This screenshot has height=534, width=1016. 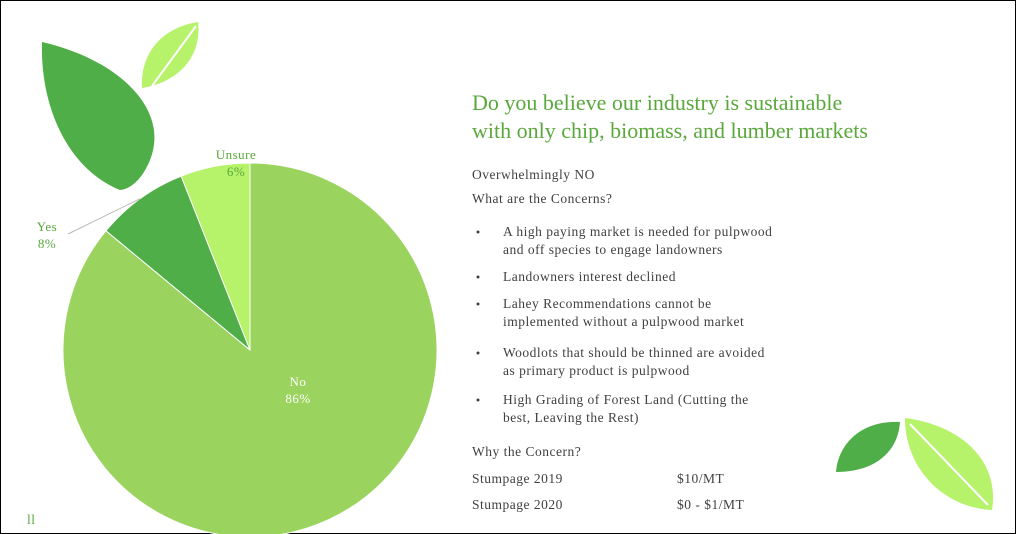 What do you see at coordinates (31, 519) in the screenshot?
I see `footer-text: ll` at bounding box center [31, 519].